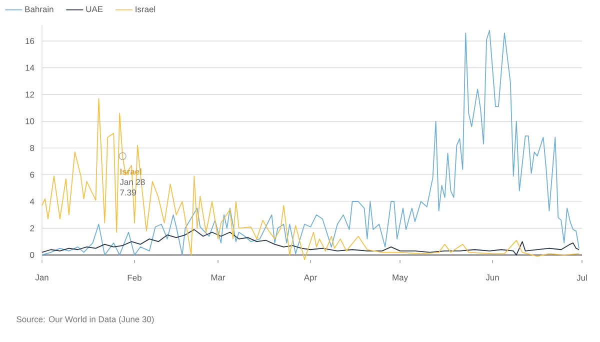  I want to click on x-tick-label: Jun, so click(492, 277).